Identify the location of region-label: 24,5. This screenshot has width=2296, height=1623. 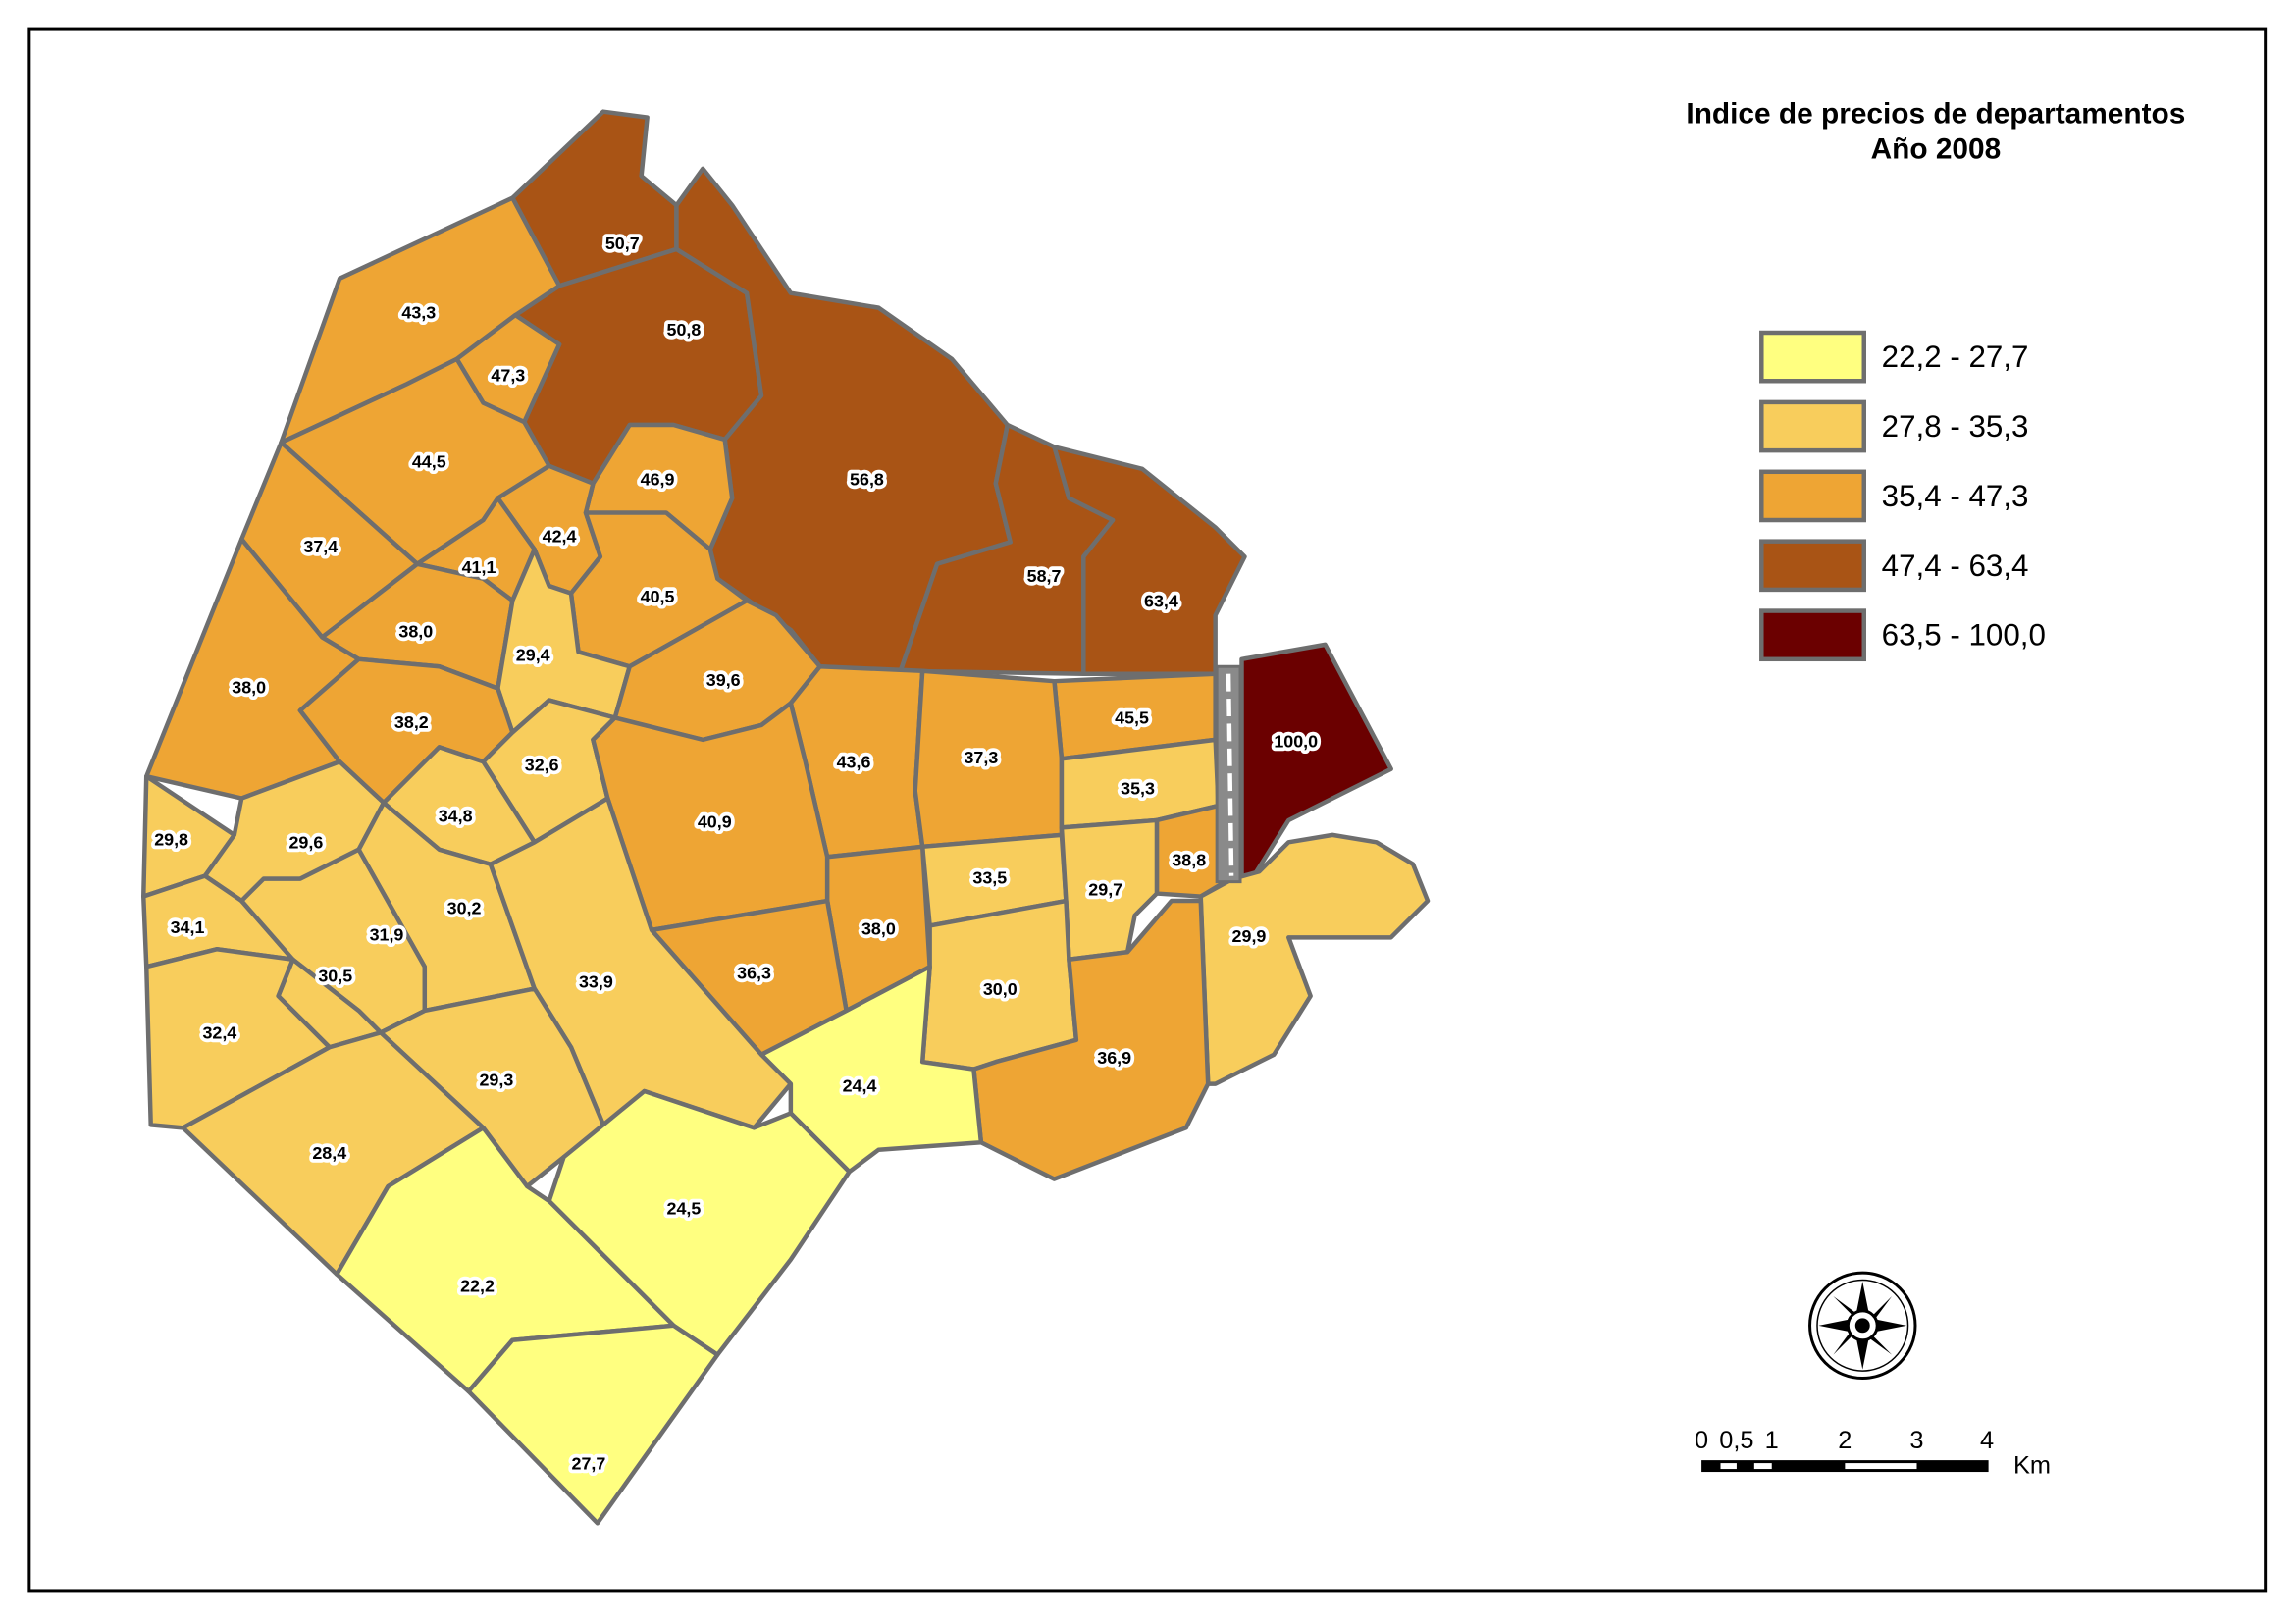
(684, 1209).